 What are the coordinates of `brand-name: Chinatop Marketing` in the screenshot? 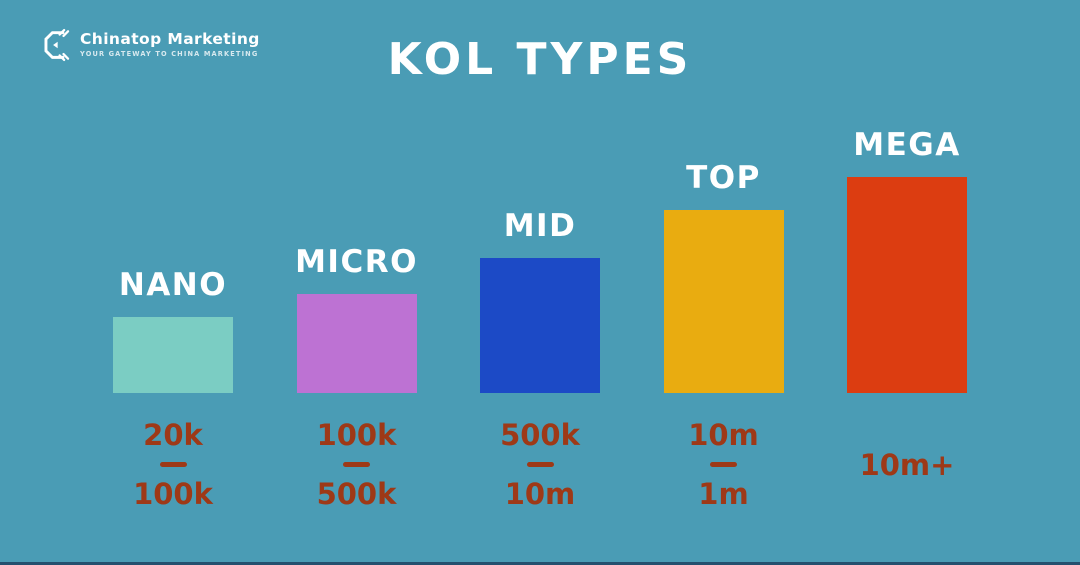 It's located at (170, 38).